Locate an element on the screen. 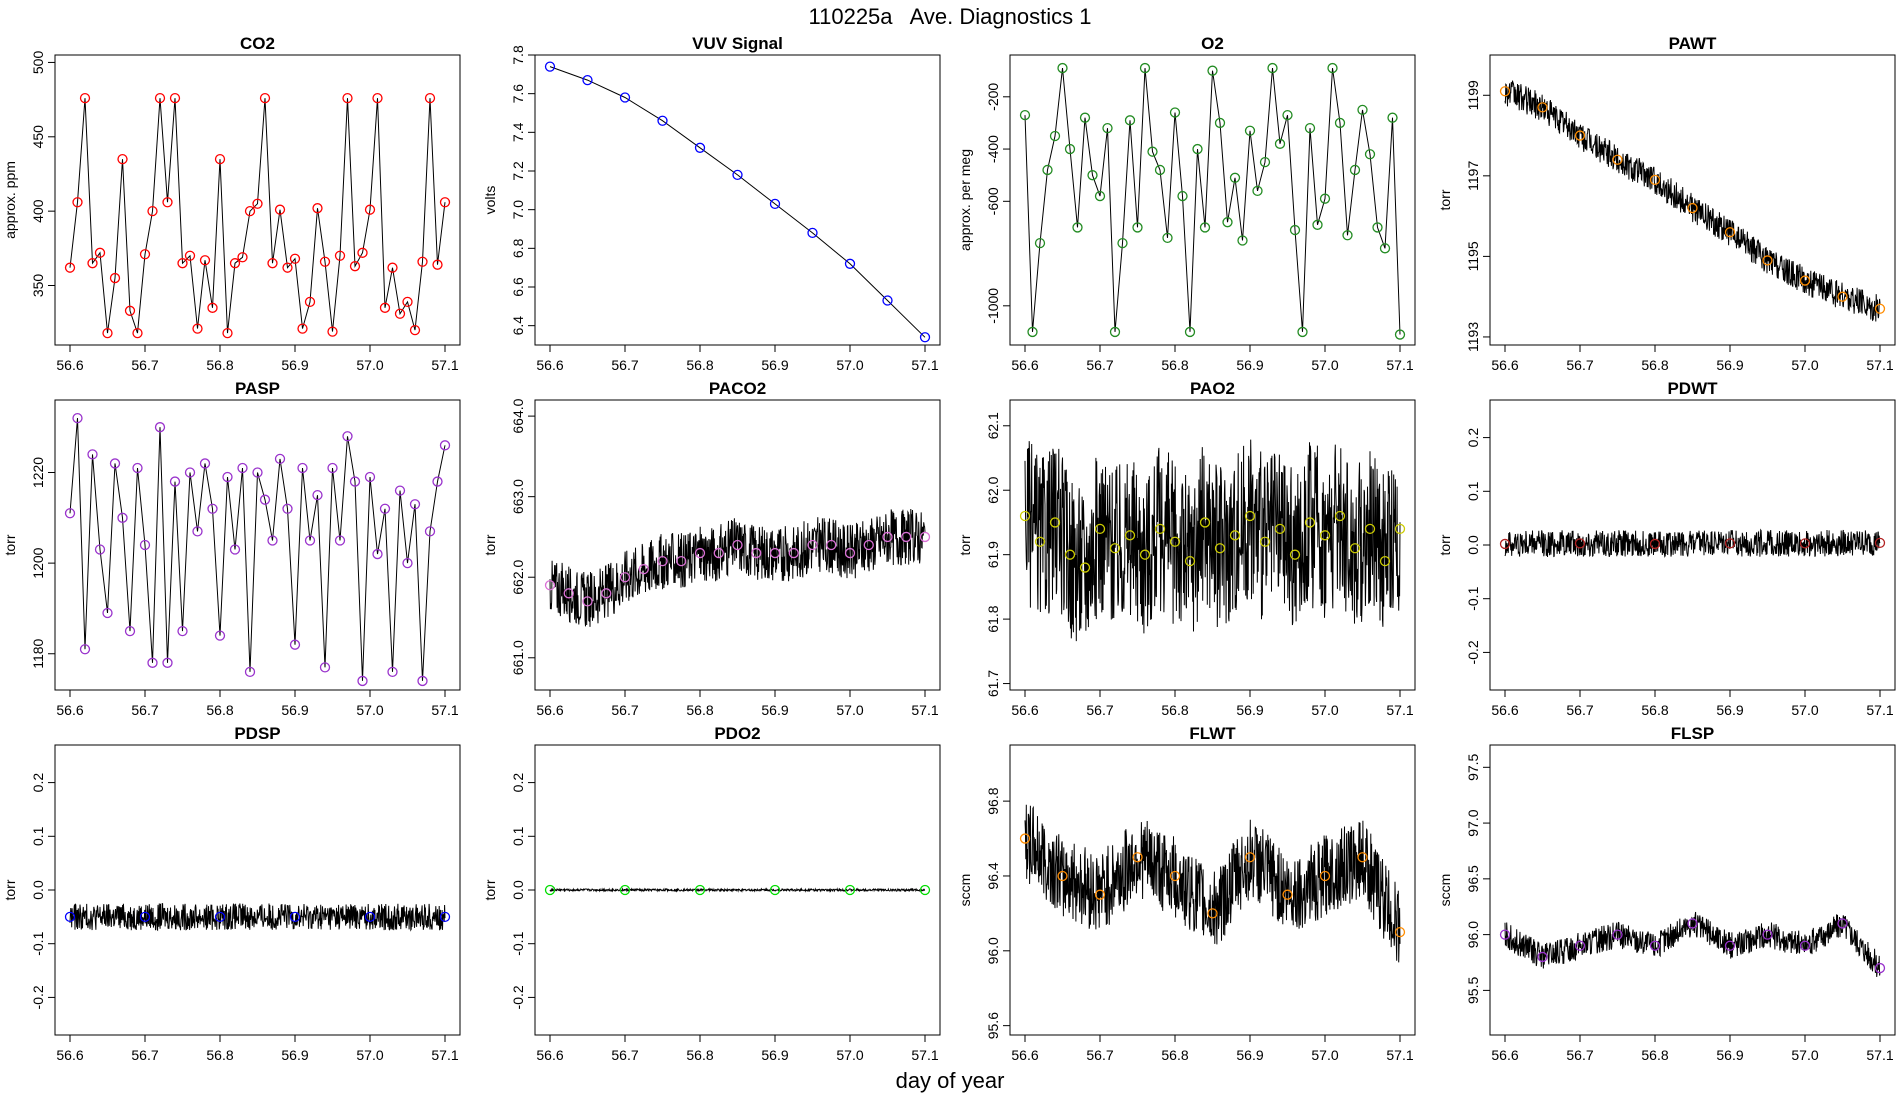  y-tick-label: 6.6 is located at coordinates (518, 287).